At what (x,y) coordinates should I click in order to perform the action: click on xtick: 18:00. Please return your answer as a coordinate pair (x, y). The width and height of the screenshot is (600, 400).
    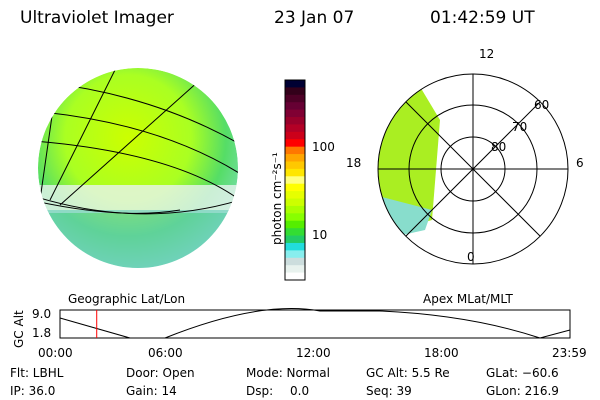
    Looking at the image, I should click on (441, 353).